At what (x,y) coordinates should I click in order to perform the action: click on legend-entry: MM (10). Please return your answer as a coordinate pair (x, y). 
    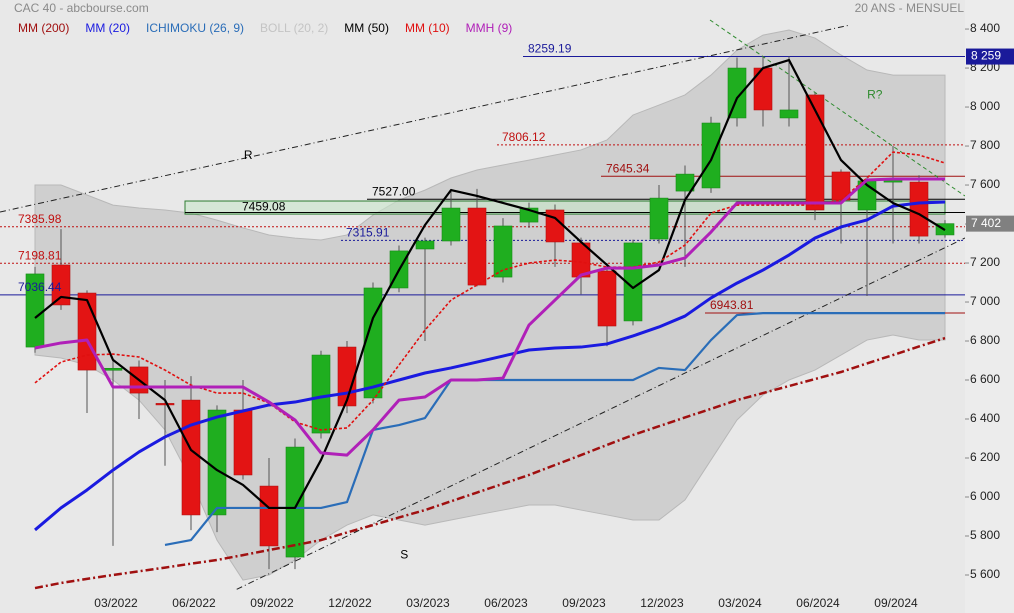
    Looking at the image, I should click on (427, 28).